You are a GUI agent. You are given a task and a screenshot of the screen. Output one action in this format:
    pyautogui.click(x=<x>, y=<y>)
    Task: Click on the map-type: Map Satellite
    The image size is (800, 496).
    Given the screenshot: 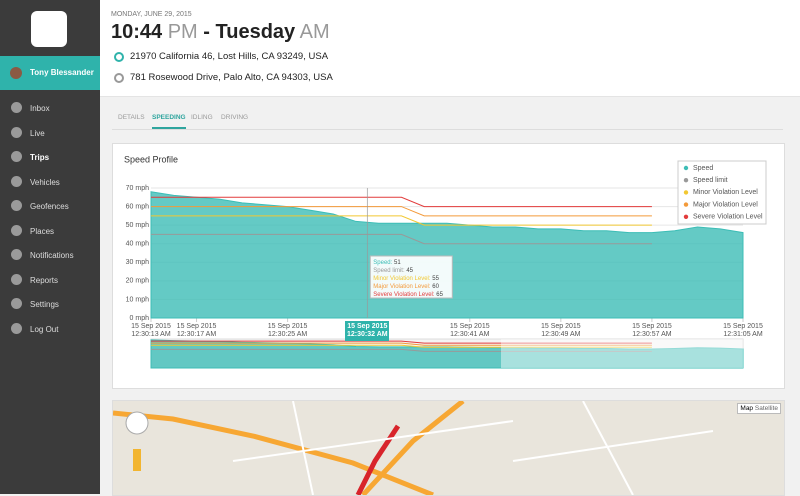 What is the action you would take?
    pyautogui.click(x=759, y=408)
    